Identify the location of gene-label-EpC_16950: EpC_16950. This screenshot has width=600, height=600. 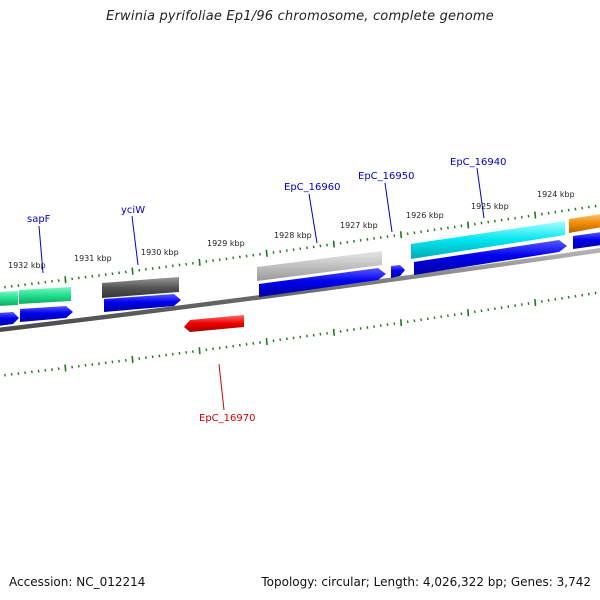
(386, 176).